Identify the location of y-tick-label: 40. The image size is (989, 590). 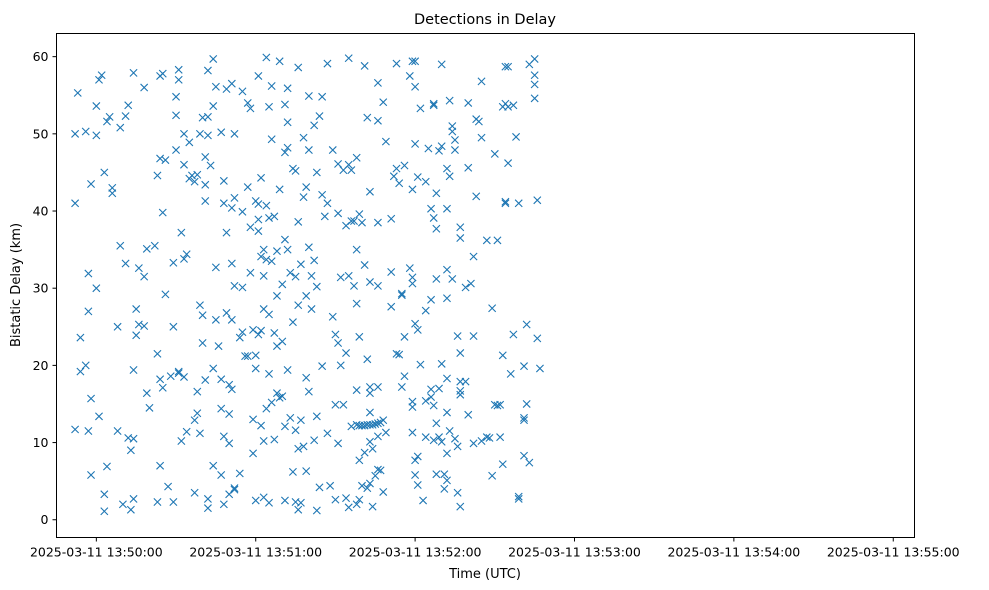
(41, 211).